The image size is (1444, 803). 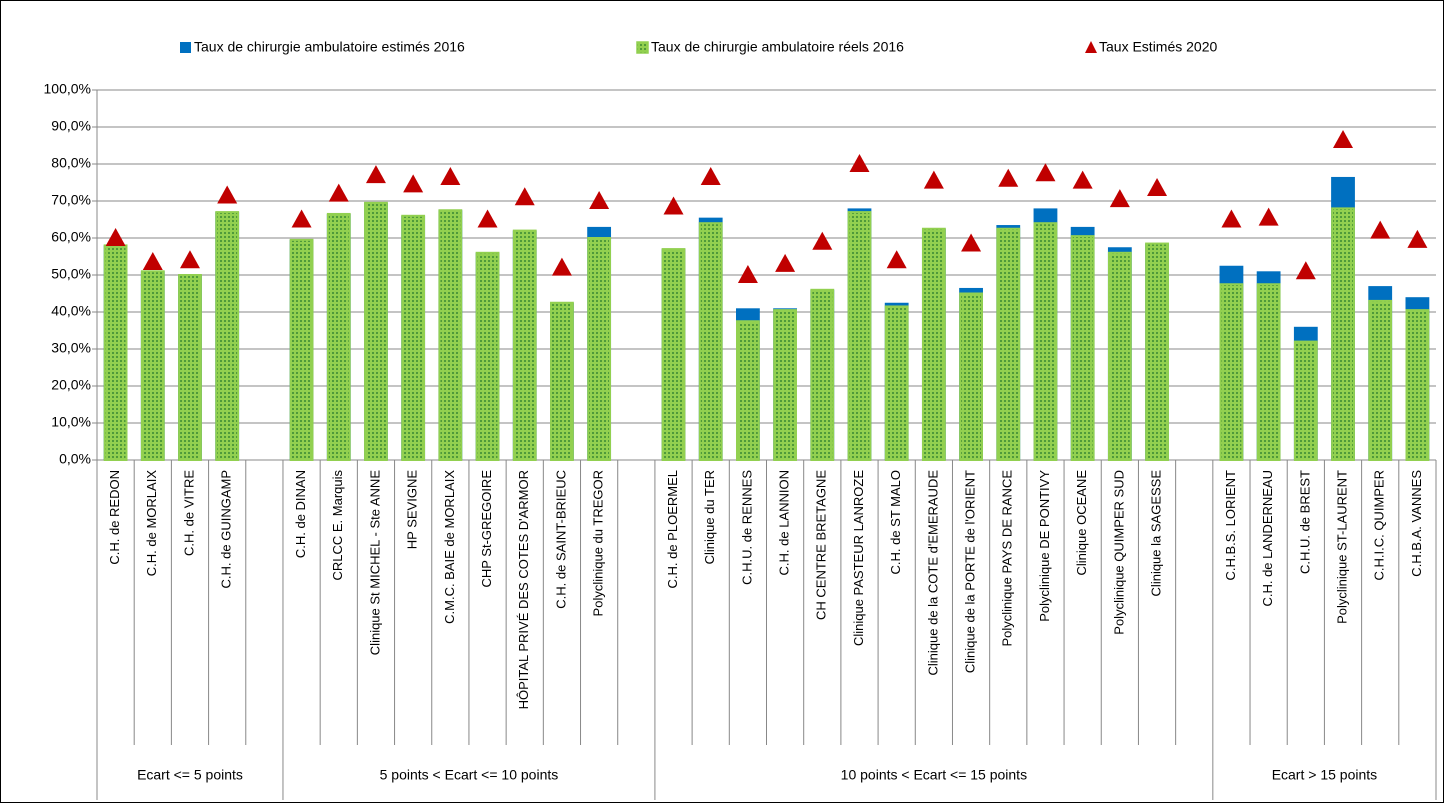 I want to click on x-tick-label: C.H. de PLOERMEL, so click(x=672, y=529).